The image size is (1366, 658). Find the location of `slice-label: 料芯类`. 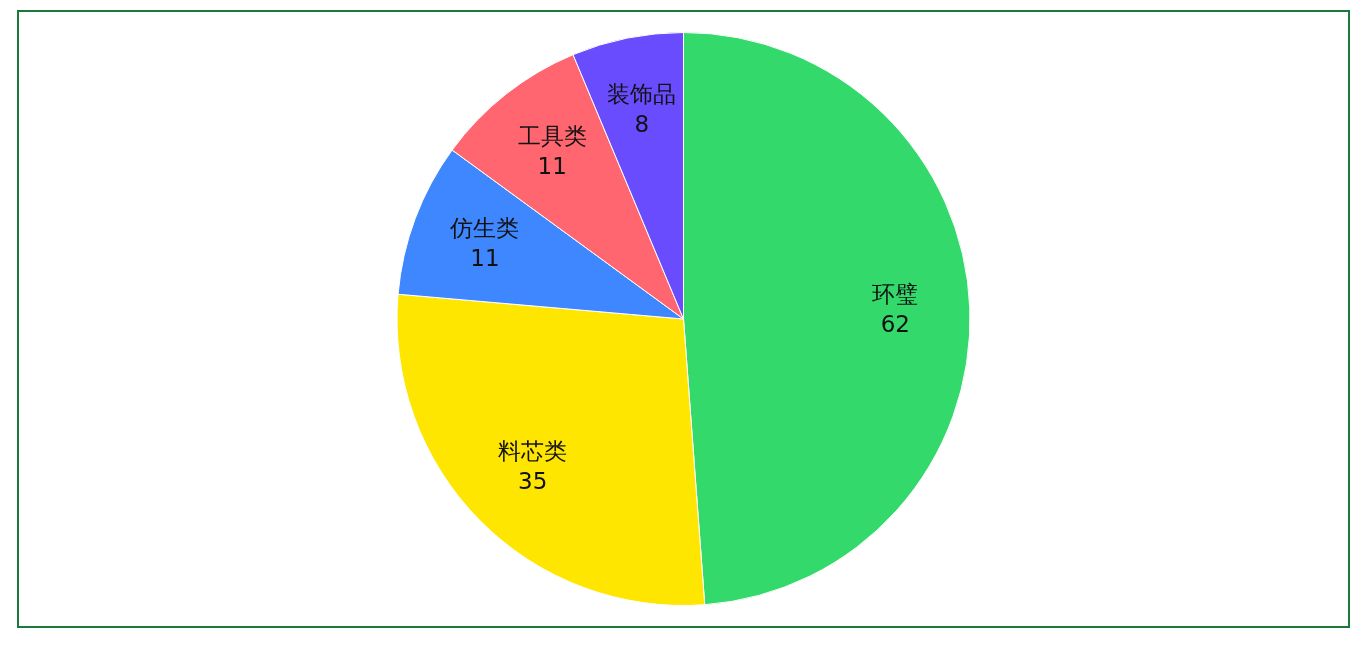

slice-label: 料芯类 is located at coordinates (533, 450).